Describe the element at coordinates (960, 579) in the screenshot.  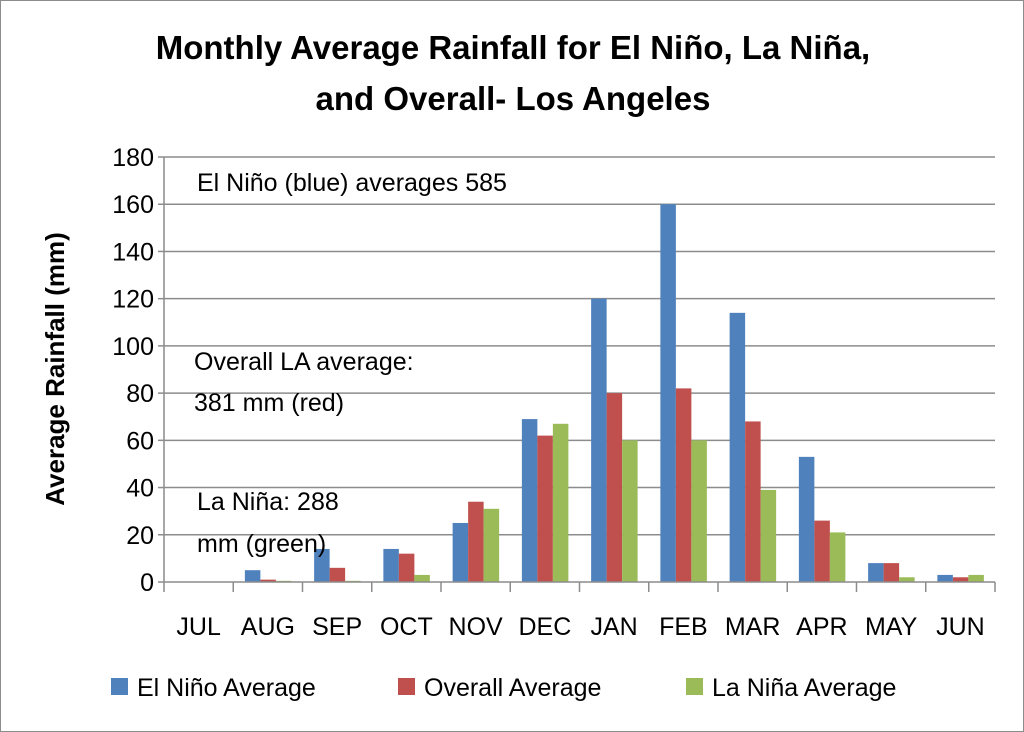
I see `bar-overall-average-jun` at that location.